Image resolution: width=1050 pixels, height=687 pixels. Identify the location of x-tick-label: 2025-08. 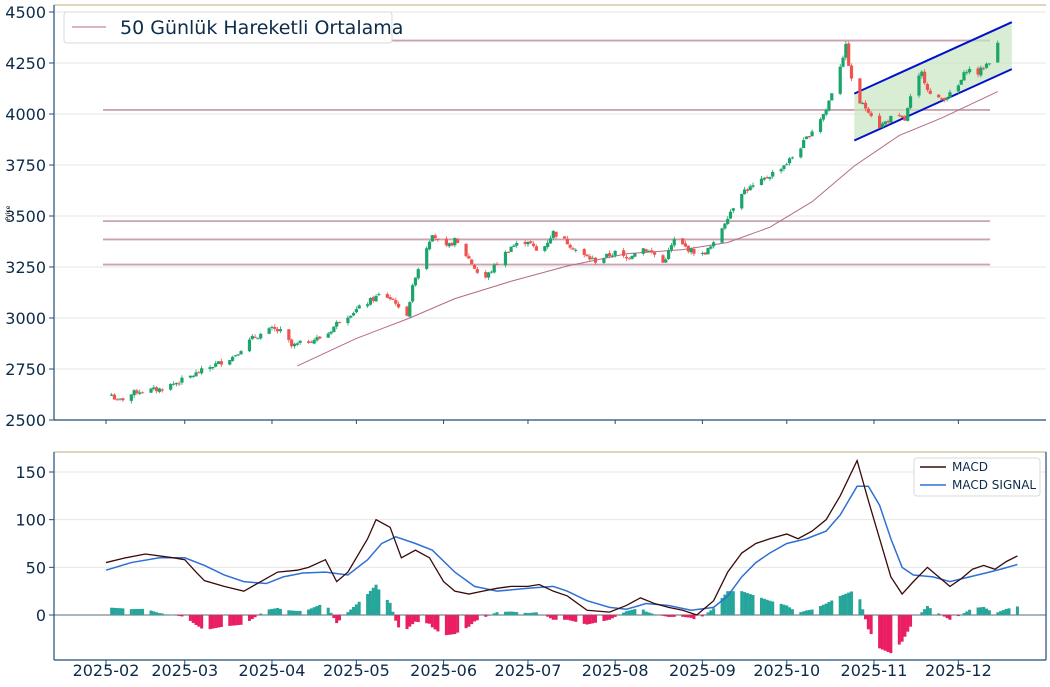
(615, 670).